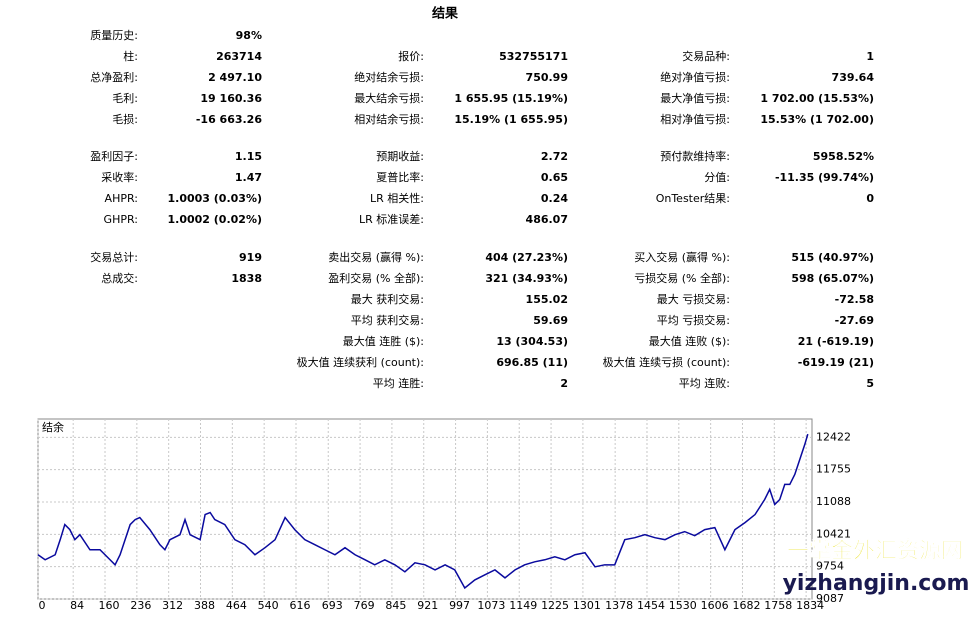 The height and width of the screenshot is (635, 980). What do you see at coordinates (511, 119) in the screenshot?
I see `stat-value: 15.19% (1 655.95)` at bounding box center [511, 119].